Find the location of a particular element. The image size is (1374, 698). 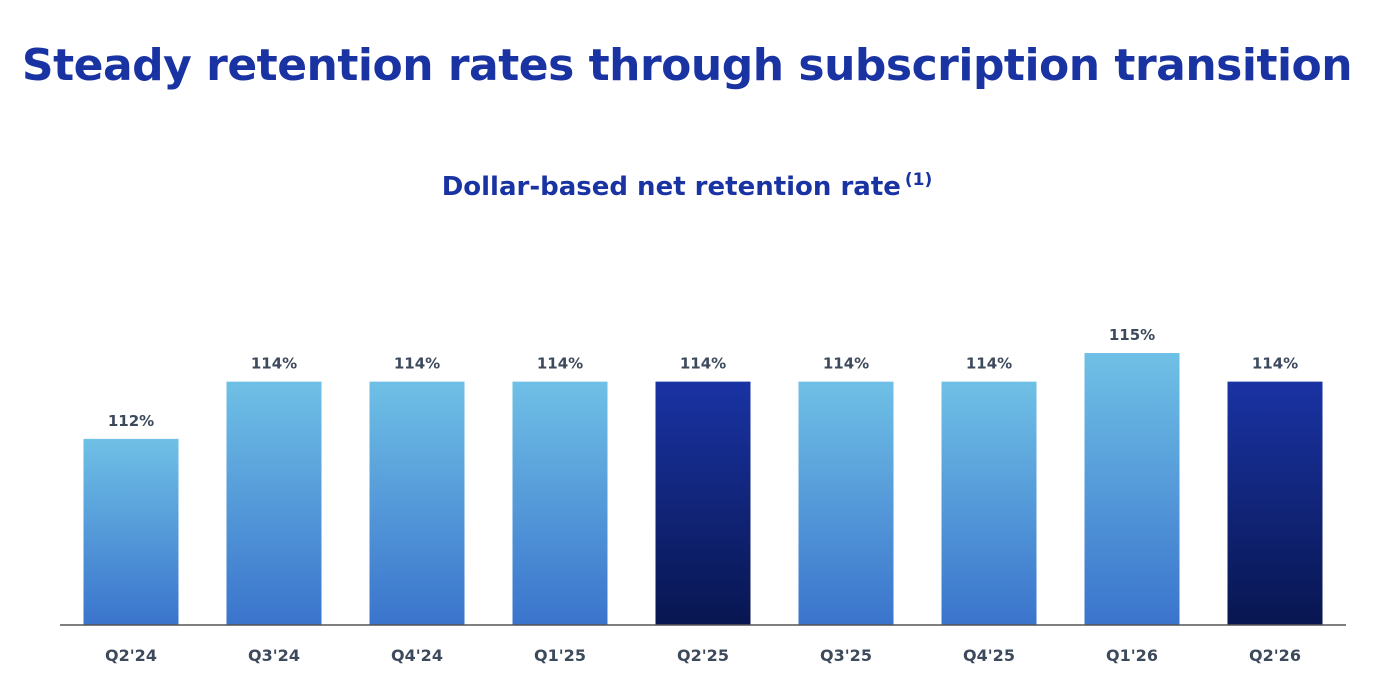

chart-title: Dollar-based net retention rate (1) is located at coordinates (687, 186).